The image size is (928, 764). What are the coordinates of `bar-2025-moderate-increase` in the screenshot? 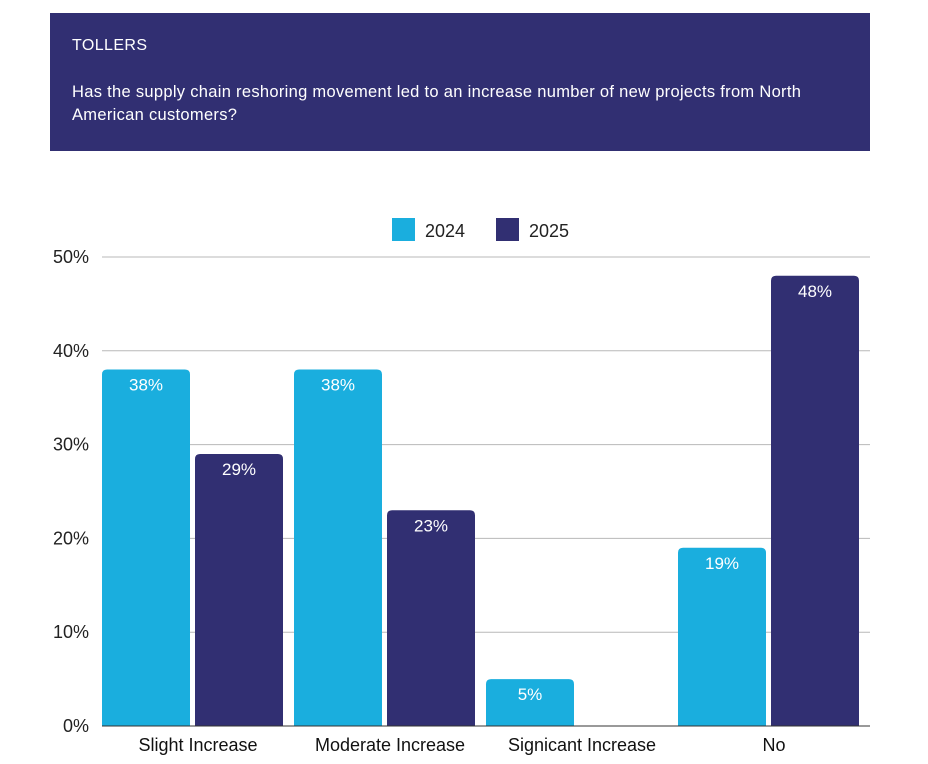 It's located at (431, 618).